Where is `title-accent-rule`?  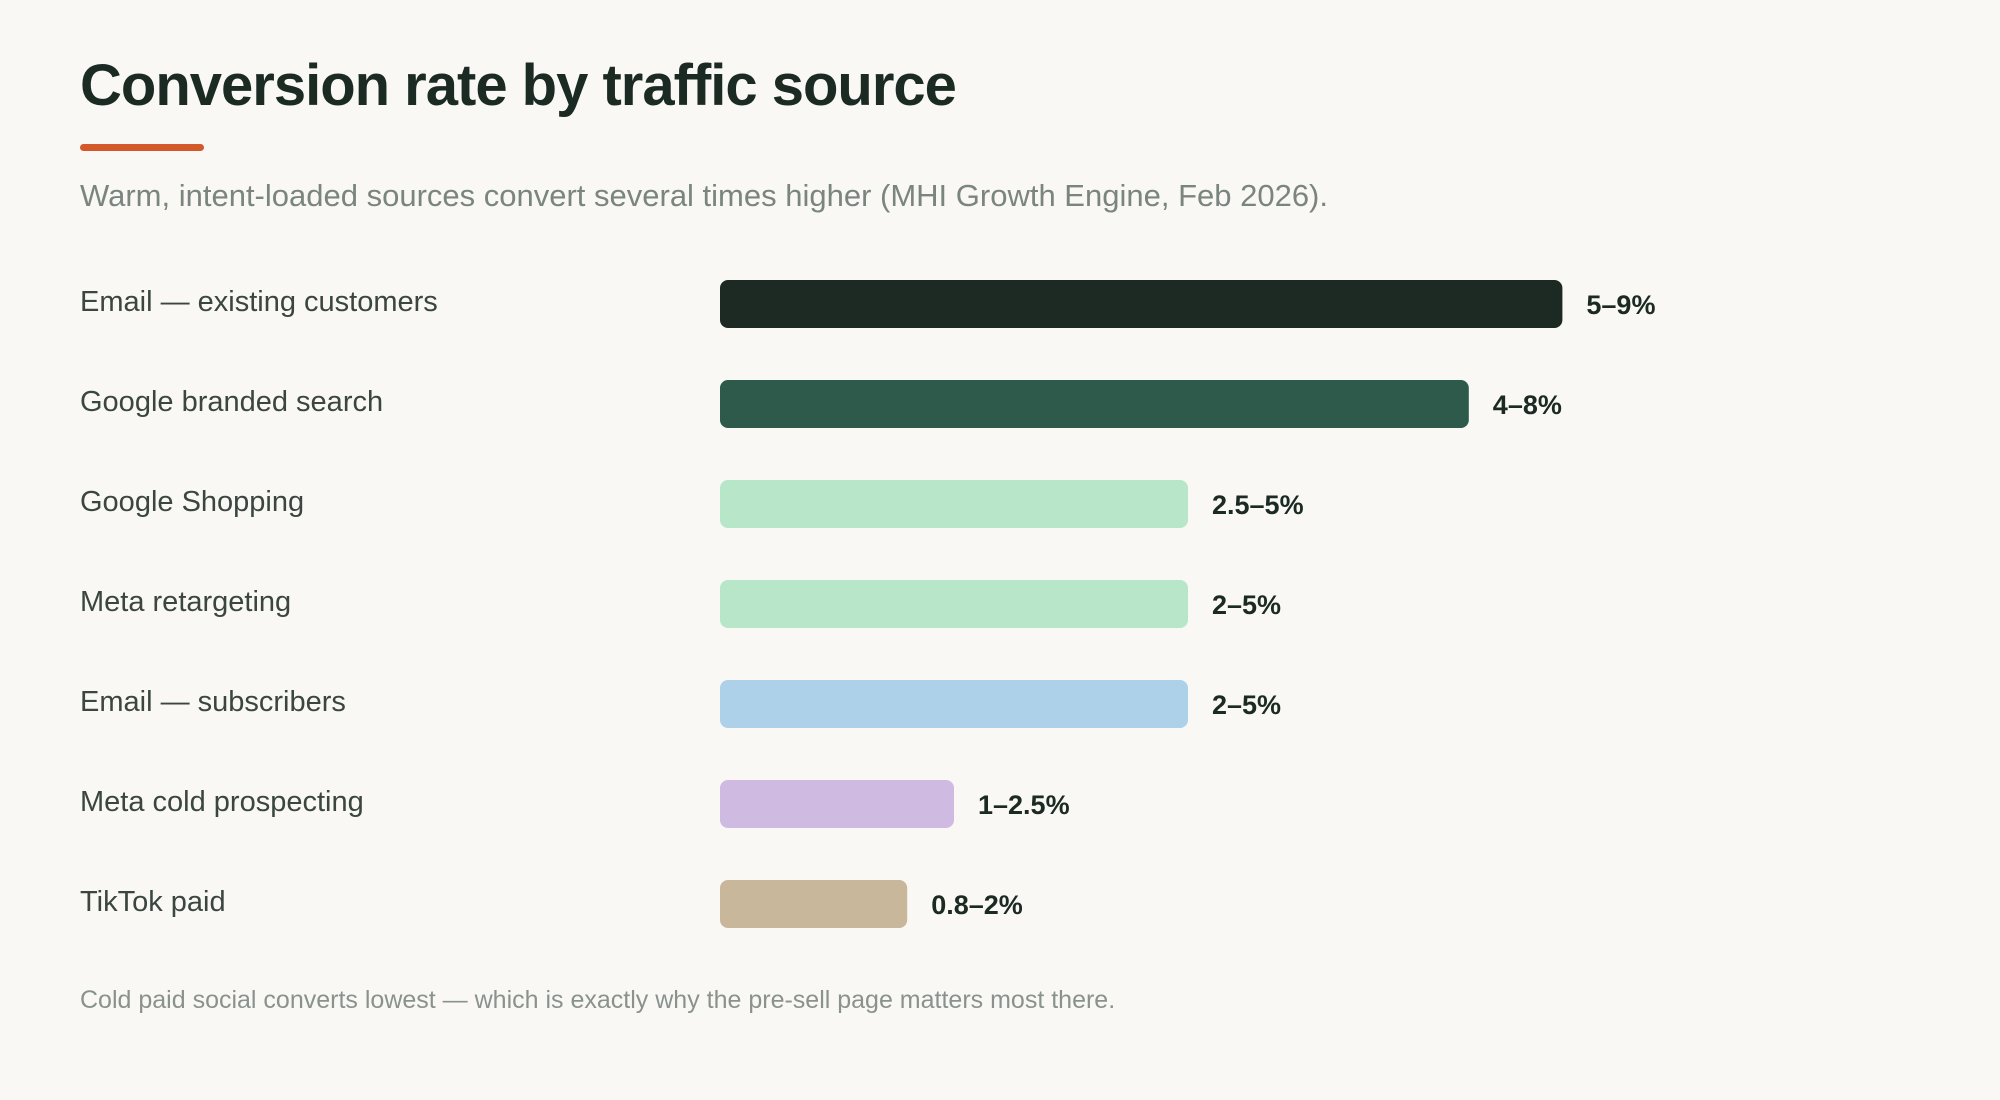
title-accent-rule is located at coordinates (142, 147).